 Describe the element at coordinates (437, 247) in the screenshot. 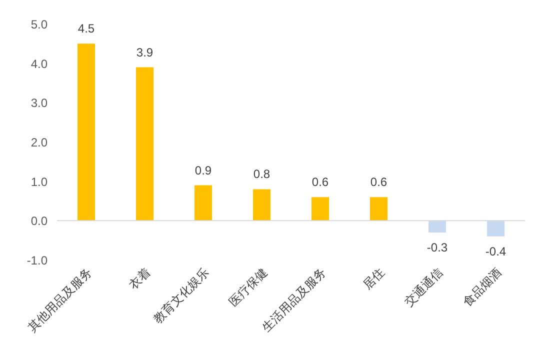

I see `data-label: -0.3` at that location.